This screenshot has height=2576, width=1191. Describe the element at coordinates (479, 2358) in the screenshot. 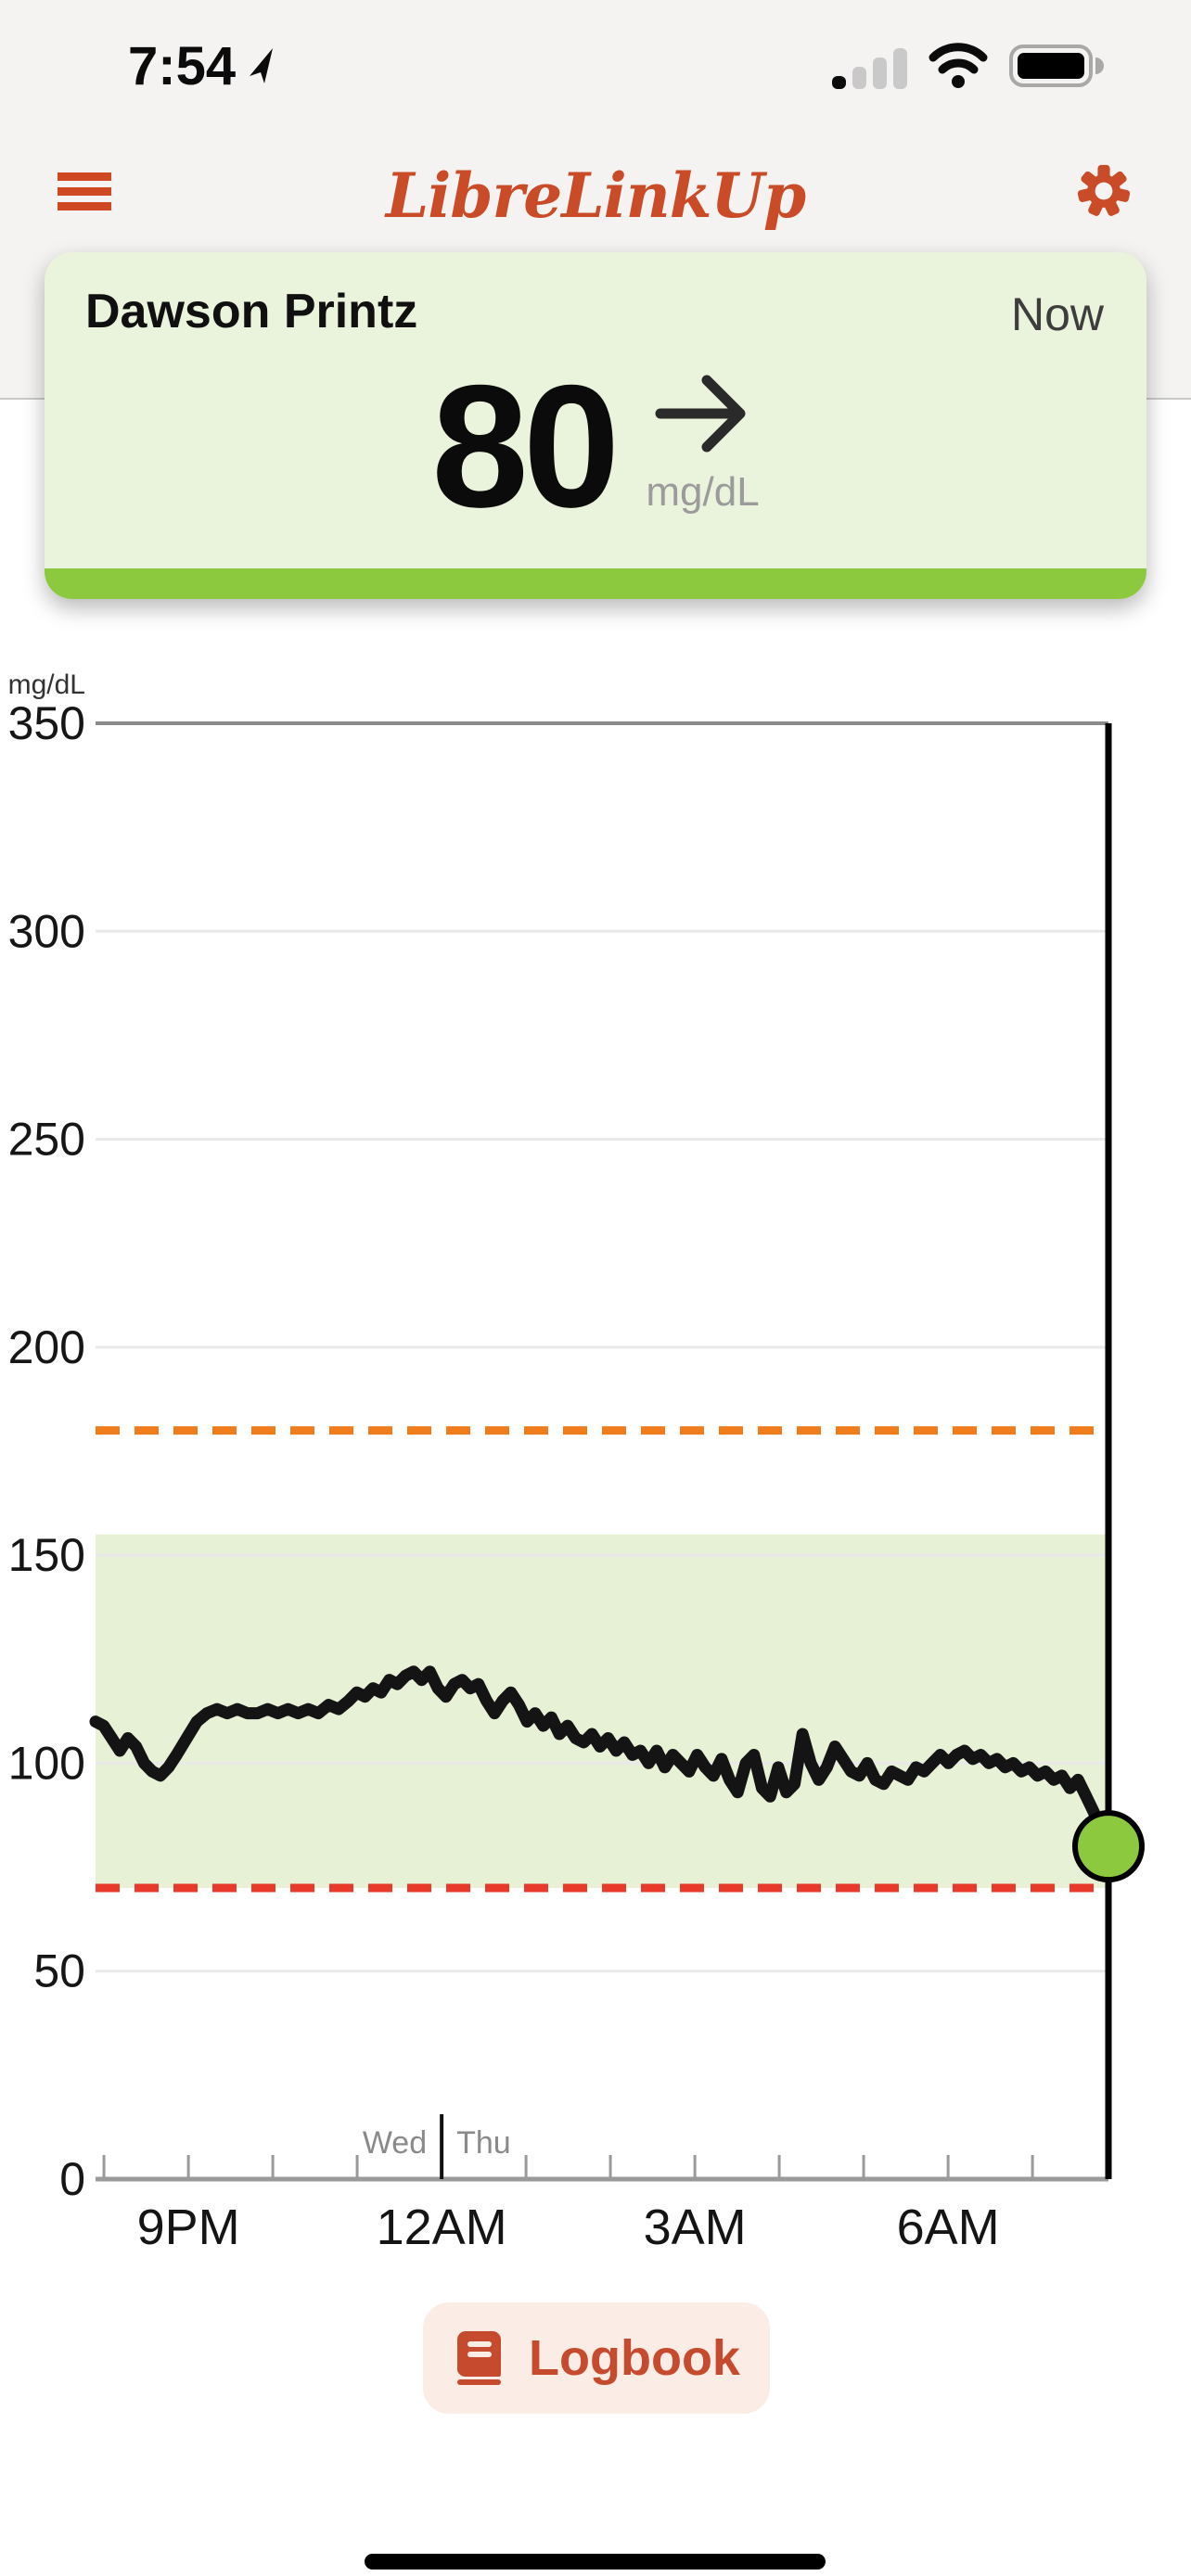

I see `book-icon` at that location.